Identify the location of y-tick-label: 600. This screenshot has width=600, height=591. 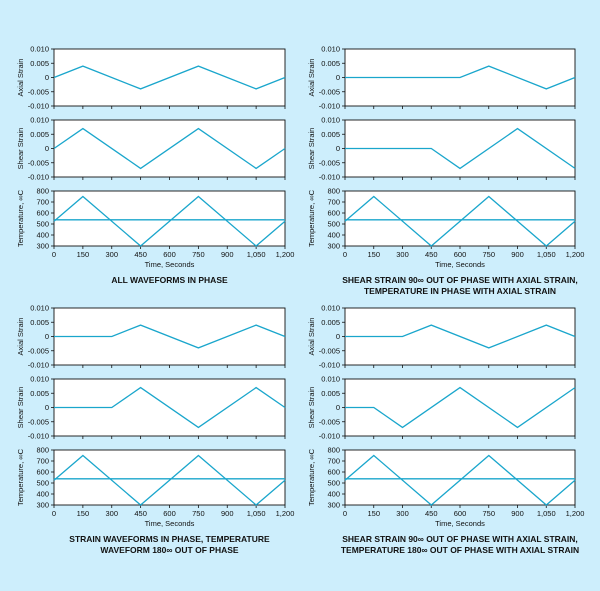
(42, 213).